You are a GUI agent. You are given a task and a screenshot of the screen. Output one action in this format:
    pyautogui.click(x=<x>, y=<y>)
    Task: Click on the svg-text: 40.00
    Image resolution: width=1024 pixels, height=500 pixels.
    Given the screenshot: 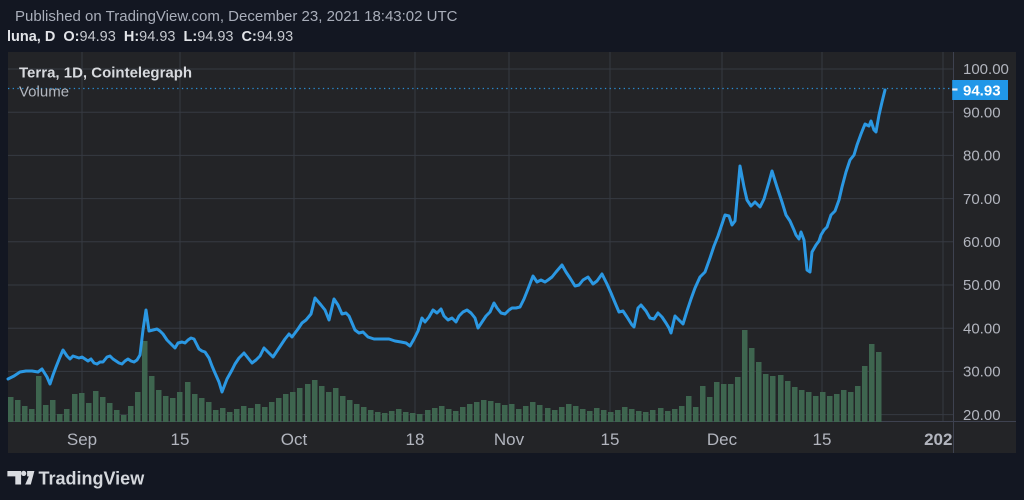 What is the action you would take?
    pyautogui.click(x=982, y=328)
    